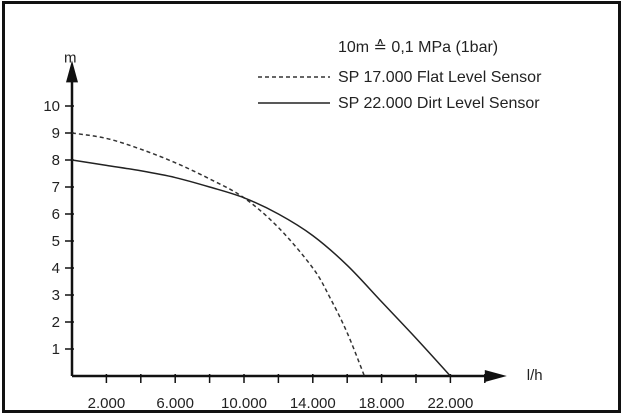  What do you see at coordinates (107, 403) in the screenshot?
I see `x-tick-label: 2.000` at bounding box center [107, 403].